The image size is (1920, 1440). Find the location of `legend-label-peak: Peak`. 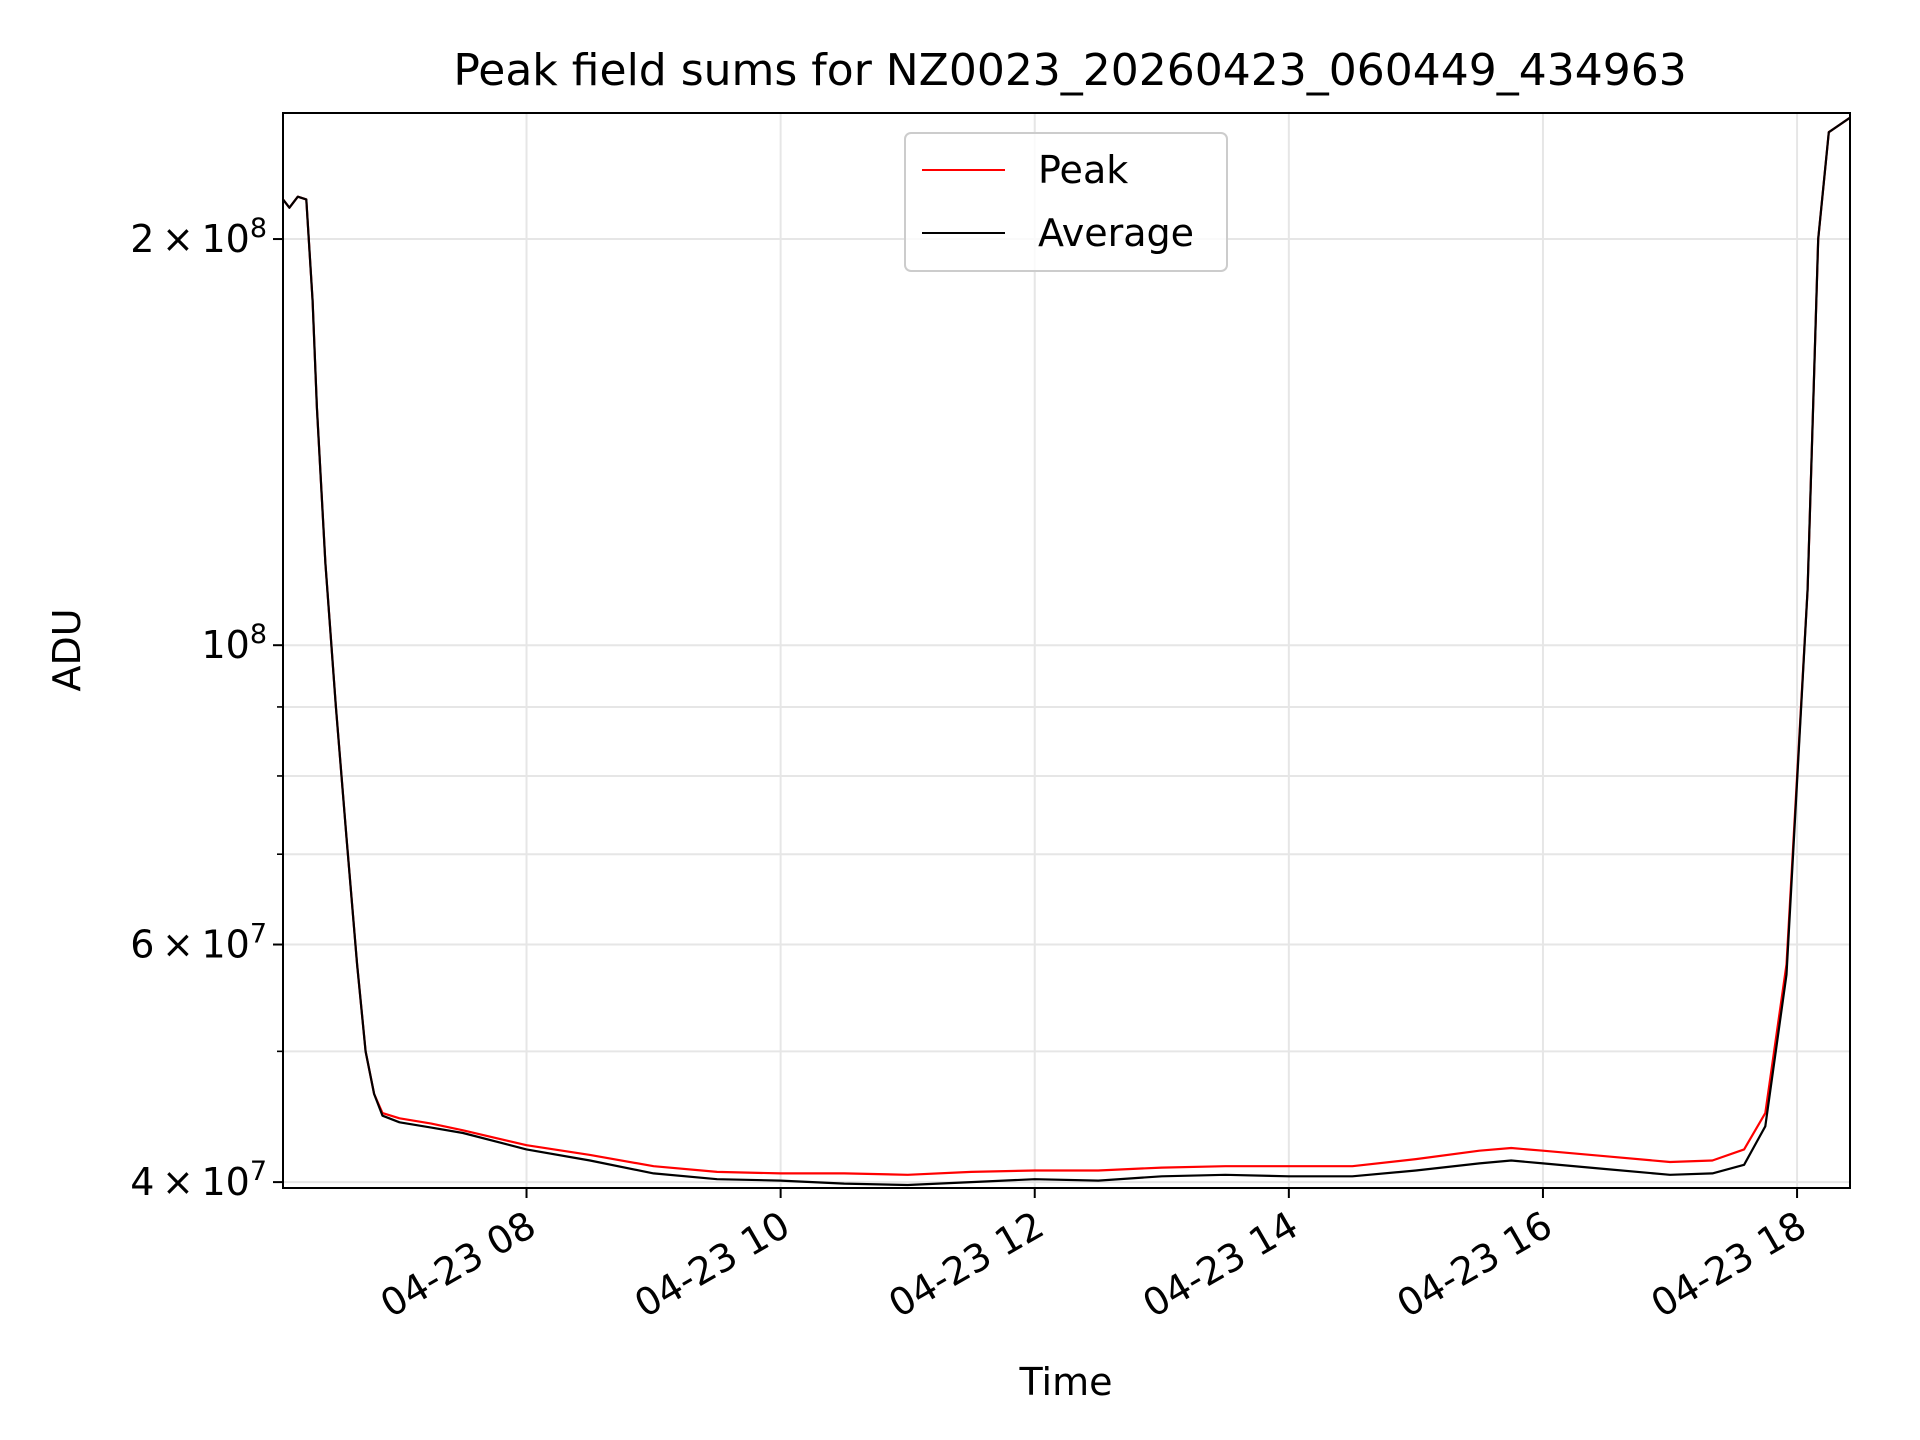

legend-label-peak: Peak is located at coordinates (1083, 170).